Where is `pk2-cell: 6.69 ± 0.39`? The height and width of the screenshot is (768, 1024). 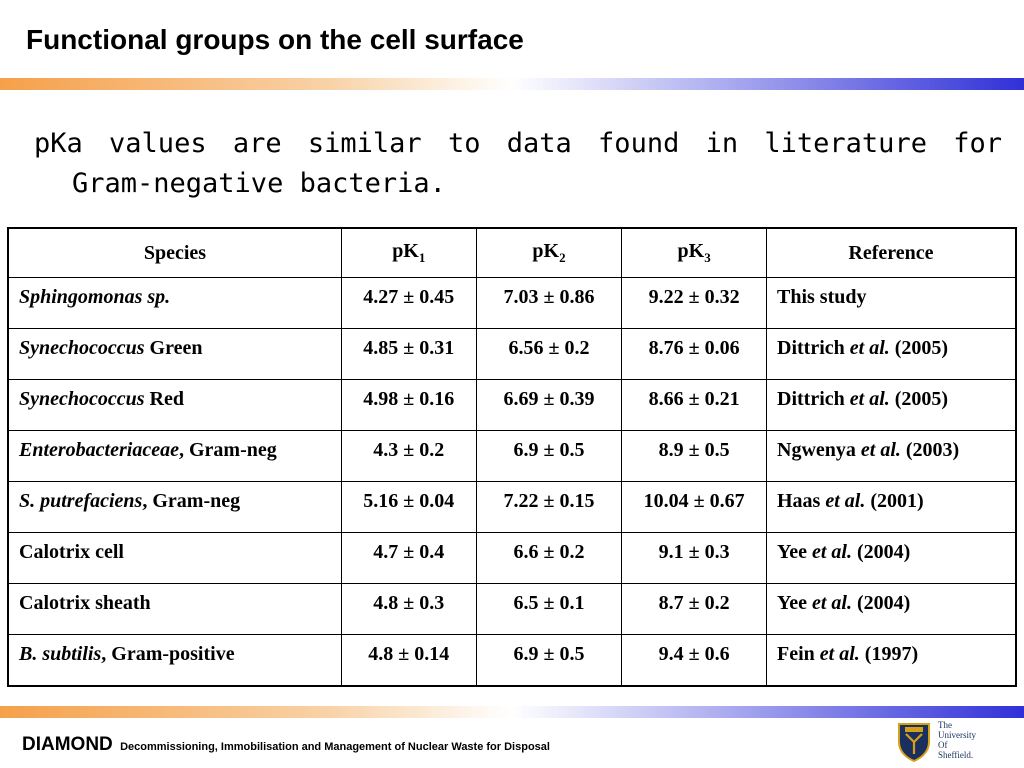 pk2-cell: 6.69 ± 0.39 is located at coordinates (549, 405).